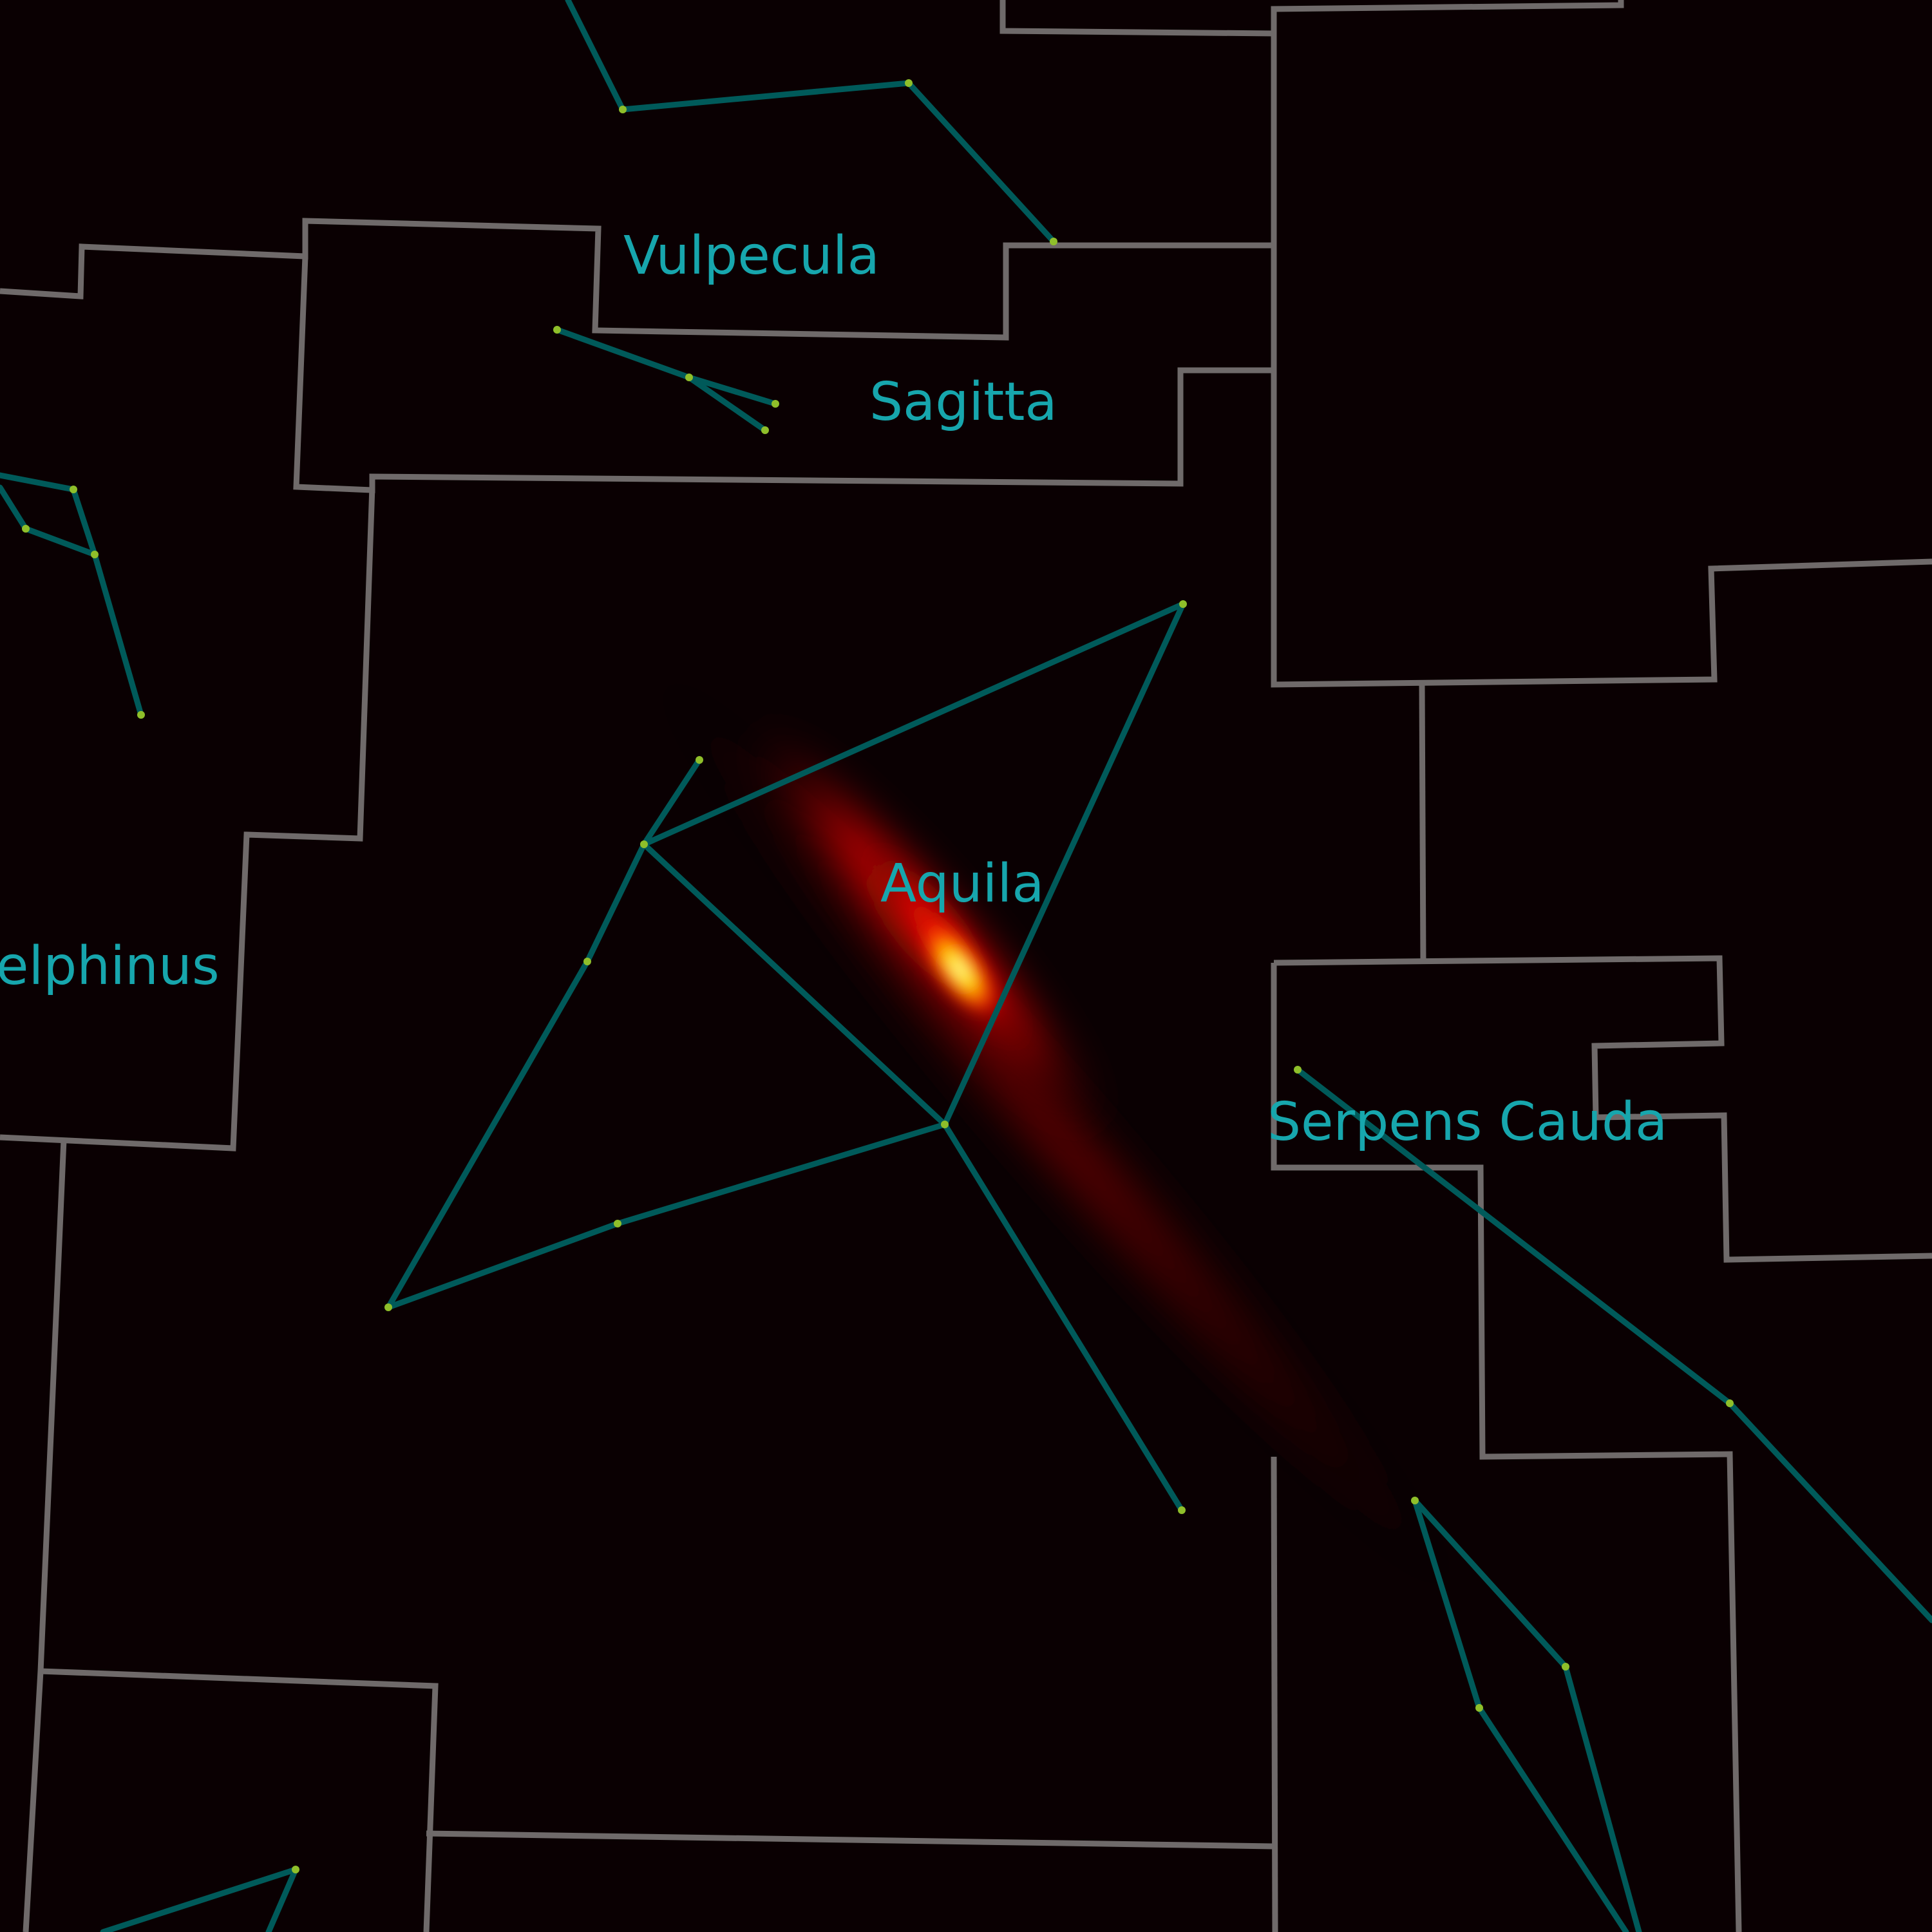 Image resolution: width=1932 pixels, height=1932 pixels. Describe the element at coordinates (187, 818) in the screenshot. I see `boundary-delphinus-right` at that location.